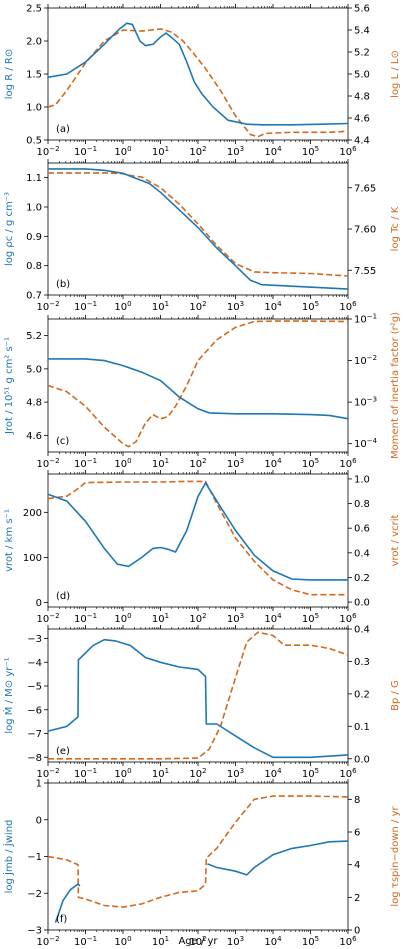 The image size is (407, 949). Describe the element at coordinates (362, 31) in the screenshot. I see `y-right-tick-label: 5.4` at that location.